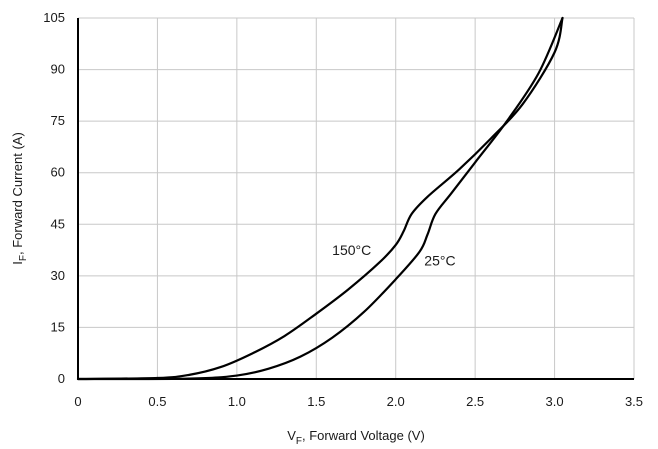  Describe the element at coordinates (358, 401) in the screenshot. I see `x-tick-labels: 0 0.5 1.0 1.5 2.0 2.5 3.0 3.5` at that location.